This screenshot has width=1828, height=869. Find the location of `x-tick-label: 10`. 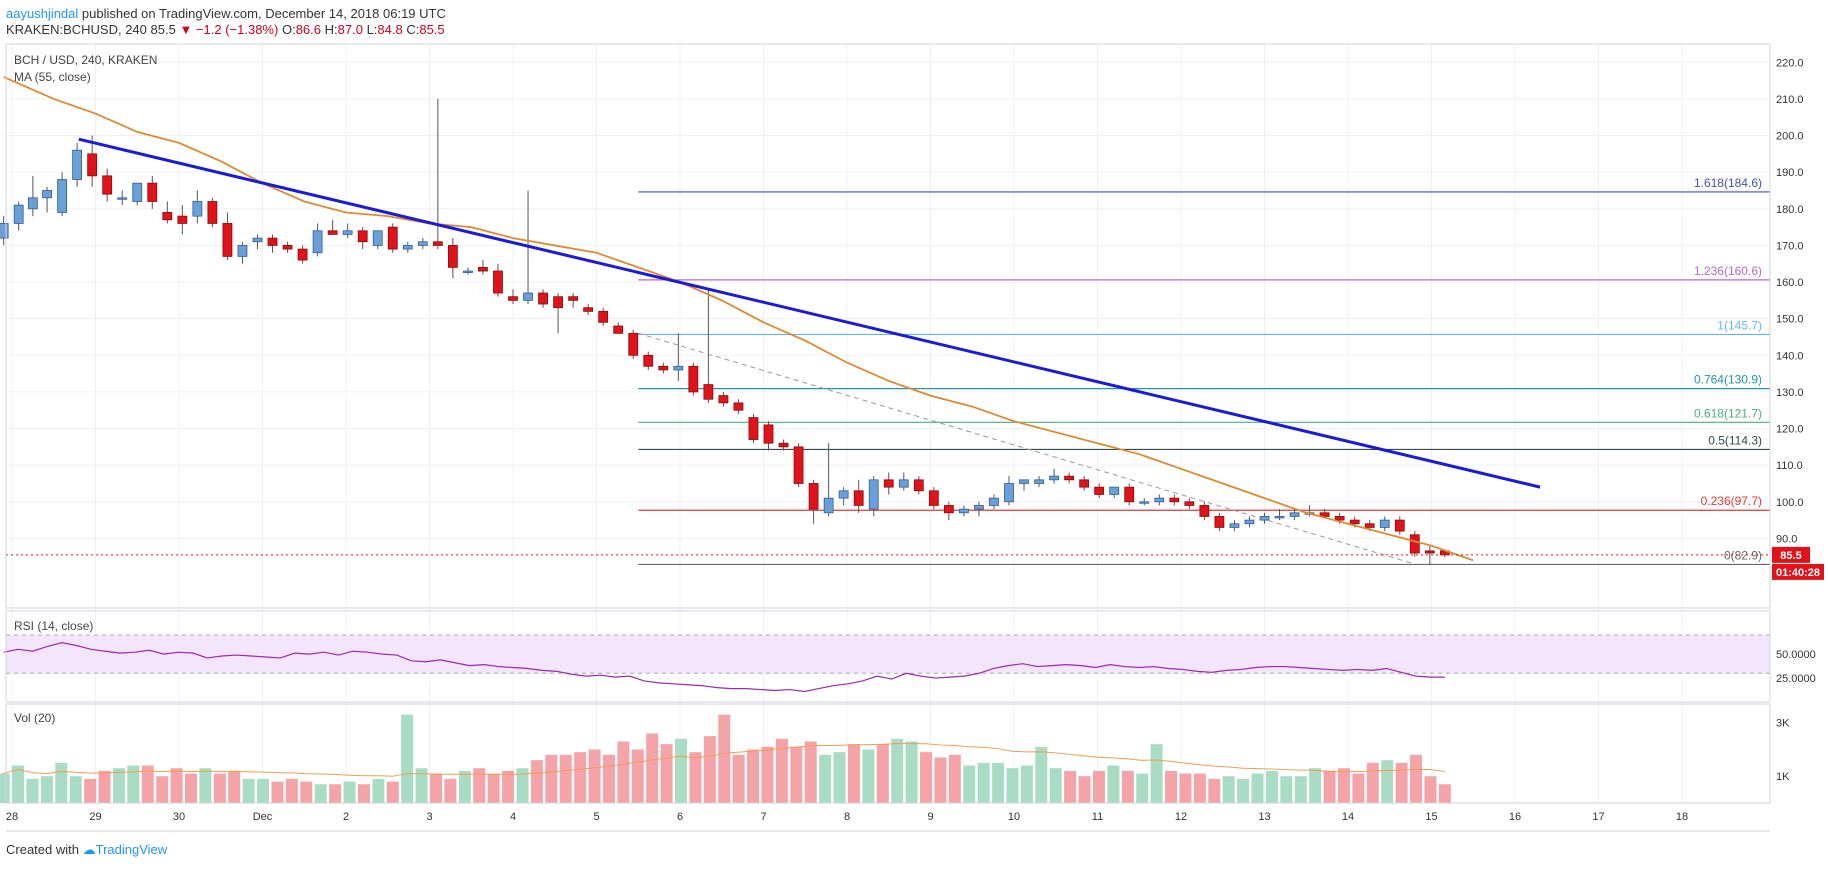

x-tick-label: 10 is located at coordinates (1014, 817).